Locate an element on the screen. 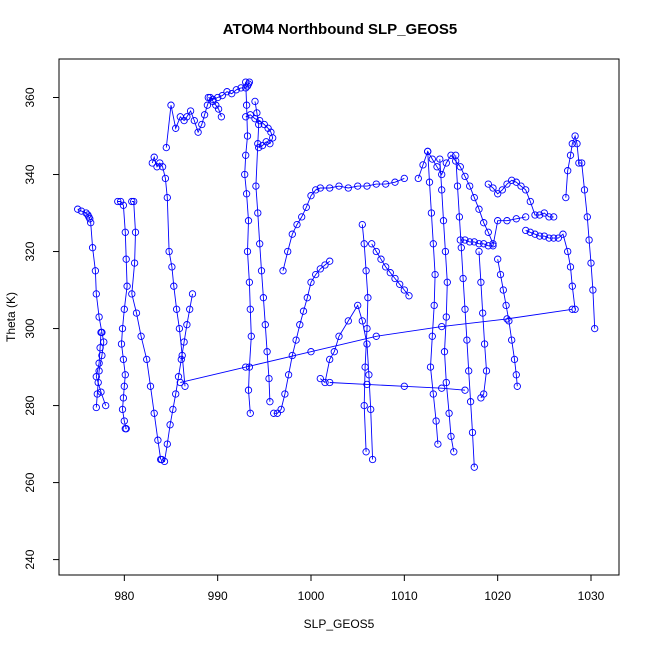 This screenshot has width=650, height=650. x-tick-label: 1000 is located at coordinates (311, 596).